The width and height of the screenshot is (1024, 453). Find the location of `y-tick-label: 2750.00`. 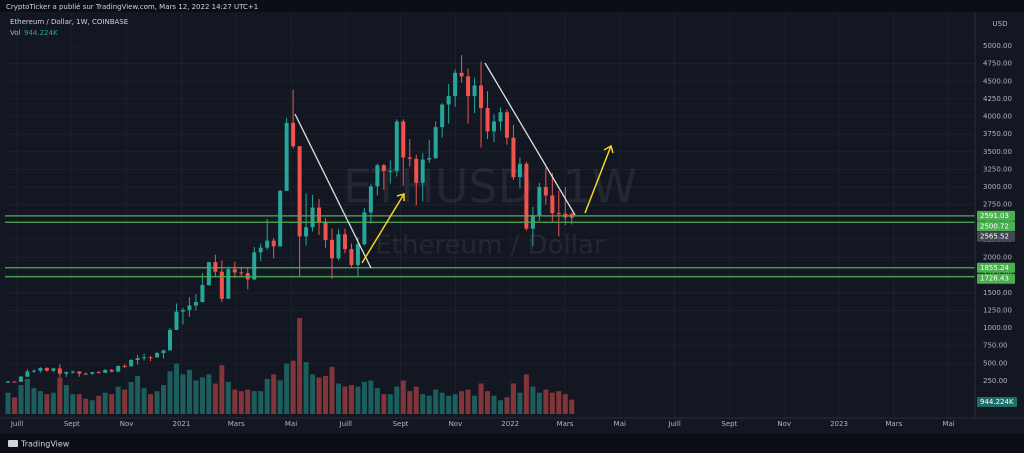

y-tick-label: 2750.00 is located at coordinates (997, 205).